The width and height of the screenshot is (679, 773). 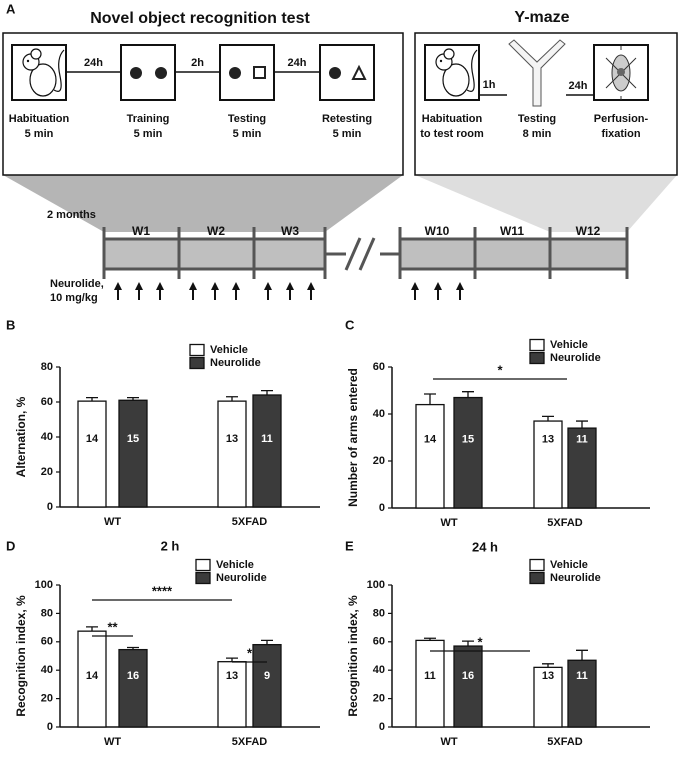 What do you see at coordinates (21, 436) in the screenshot?
I see `y-axis-label: Alternation, %` at bounding box center [21, 436].